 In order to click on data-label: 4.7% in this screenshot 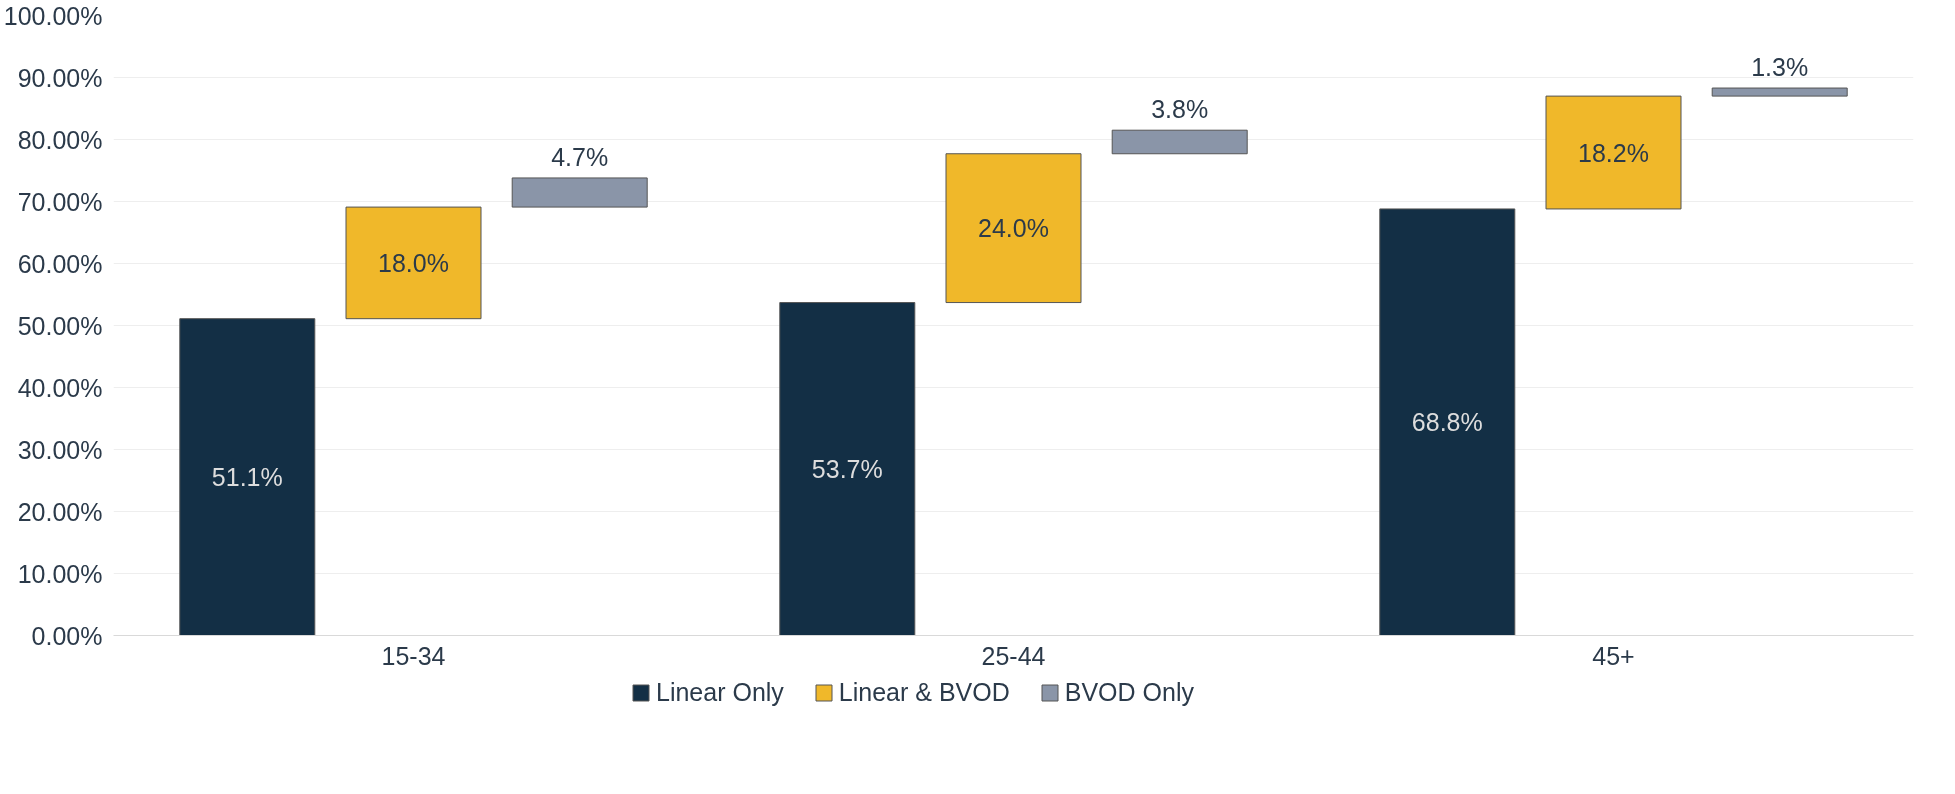, I will do `click(580, 156)`.